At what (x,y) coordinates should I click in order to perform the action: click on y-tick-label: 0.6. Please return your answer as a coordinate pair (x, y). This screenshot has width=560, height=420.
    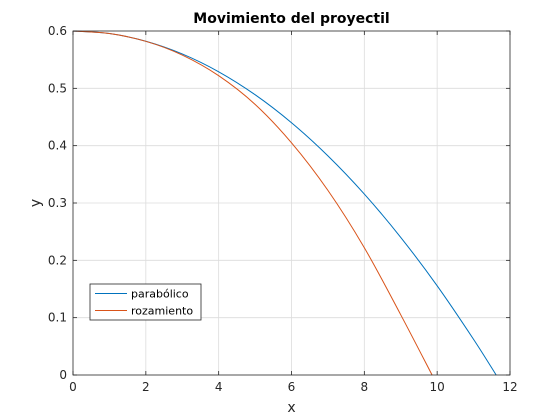
    Looking at the image, I should click on (57, 31).